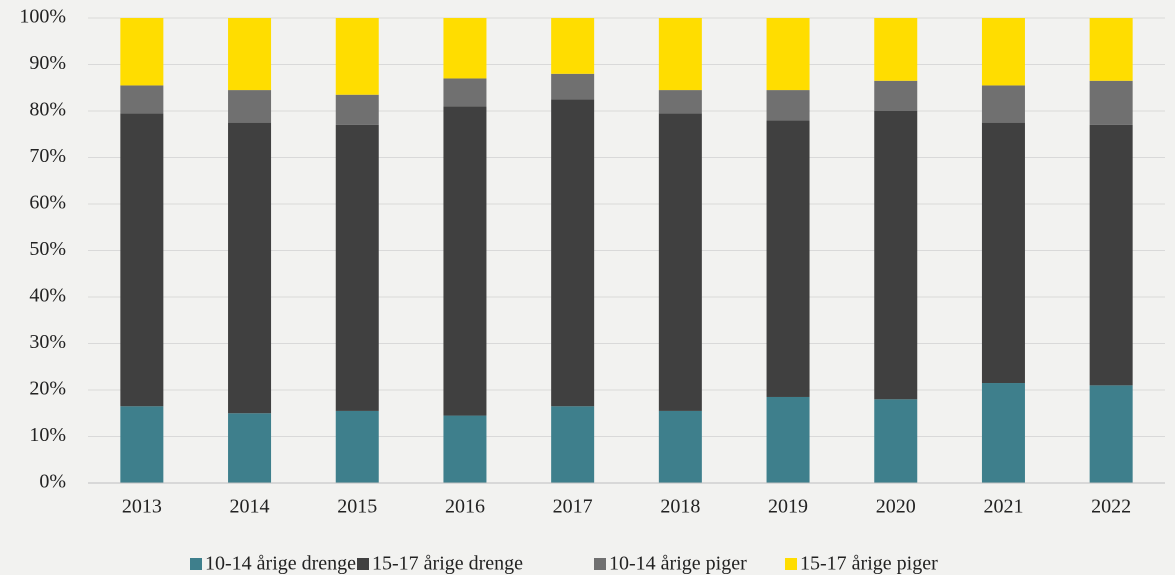 Image resolution: width=1175 pixels, height=575 pixels. Describe the element at coordinates (47, 389) in the screenshot. I see `y-tick-label: 20%` at that location.